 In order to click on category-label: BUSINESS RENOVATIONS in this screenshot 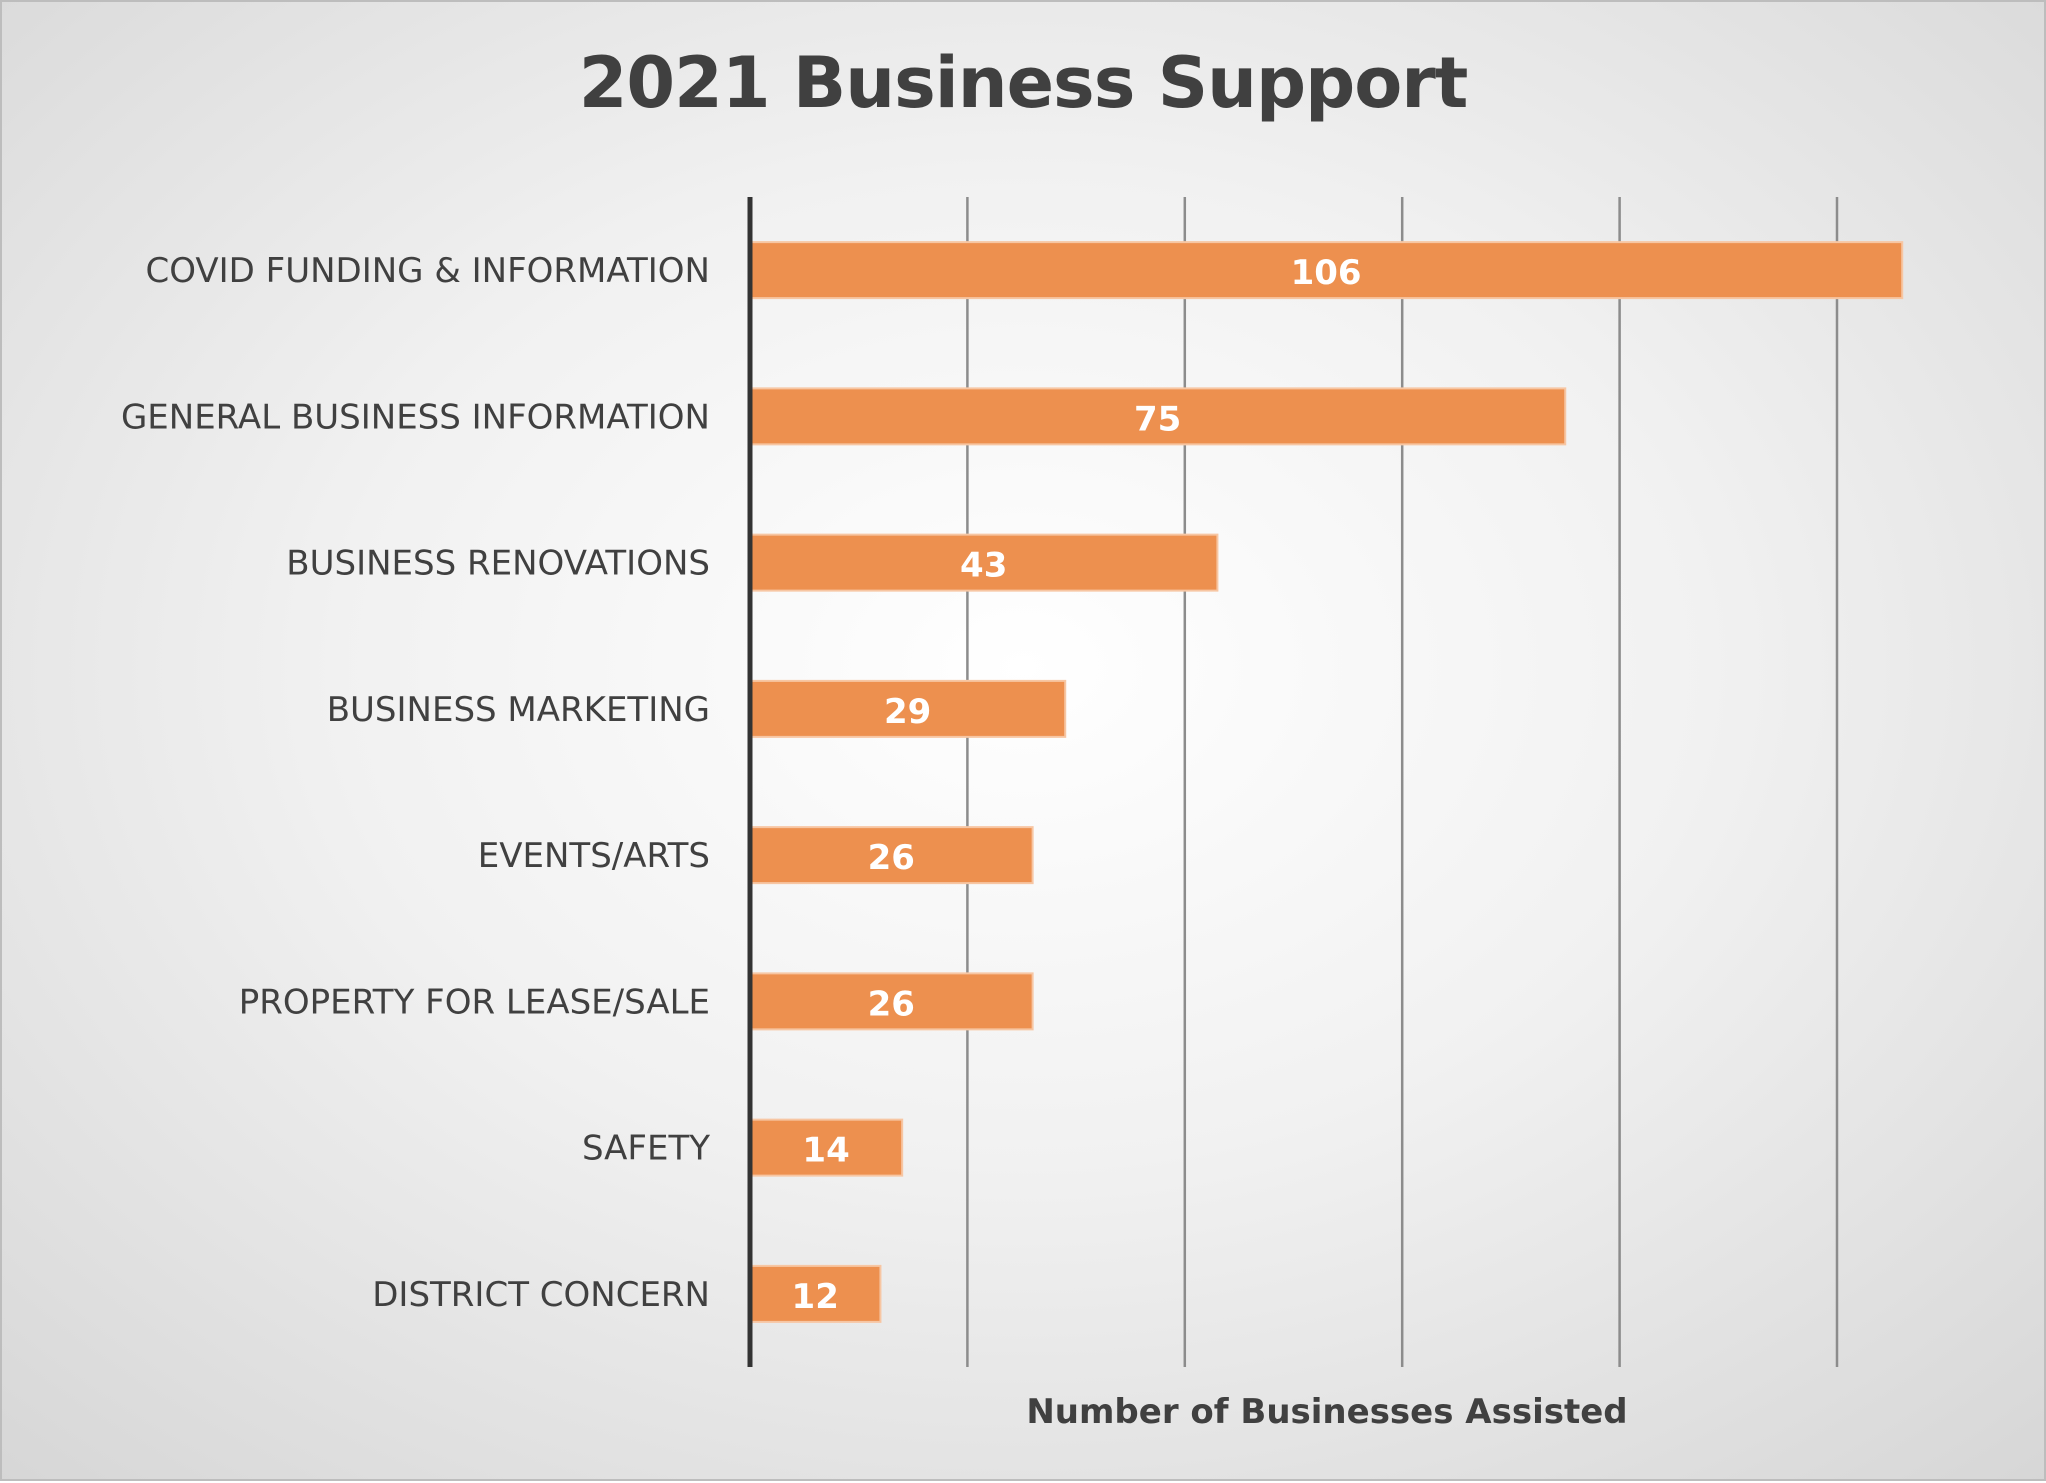, I will do `click(498, 564)`.